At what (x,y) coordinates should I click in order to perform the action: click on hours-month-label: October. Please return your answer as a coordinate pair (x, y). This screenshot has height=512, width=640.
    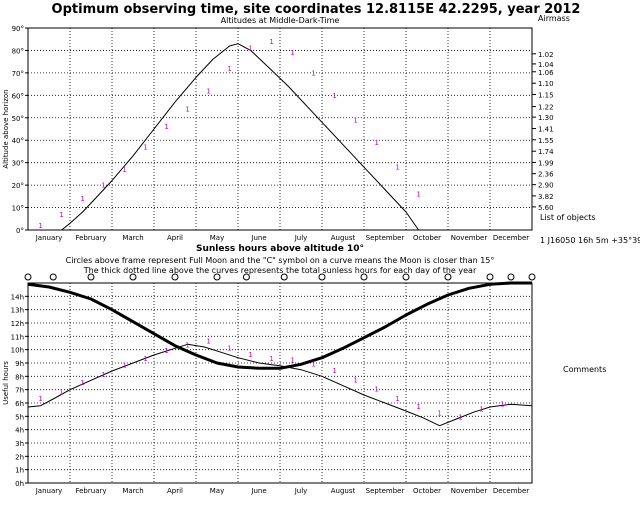
    Looking at the image, I should click on (427, 491).